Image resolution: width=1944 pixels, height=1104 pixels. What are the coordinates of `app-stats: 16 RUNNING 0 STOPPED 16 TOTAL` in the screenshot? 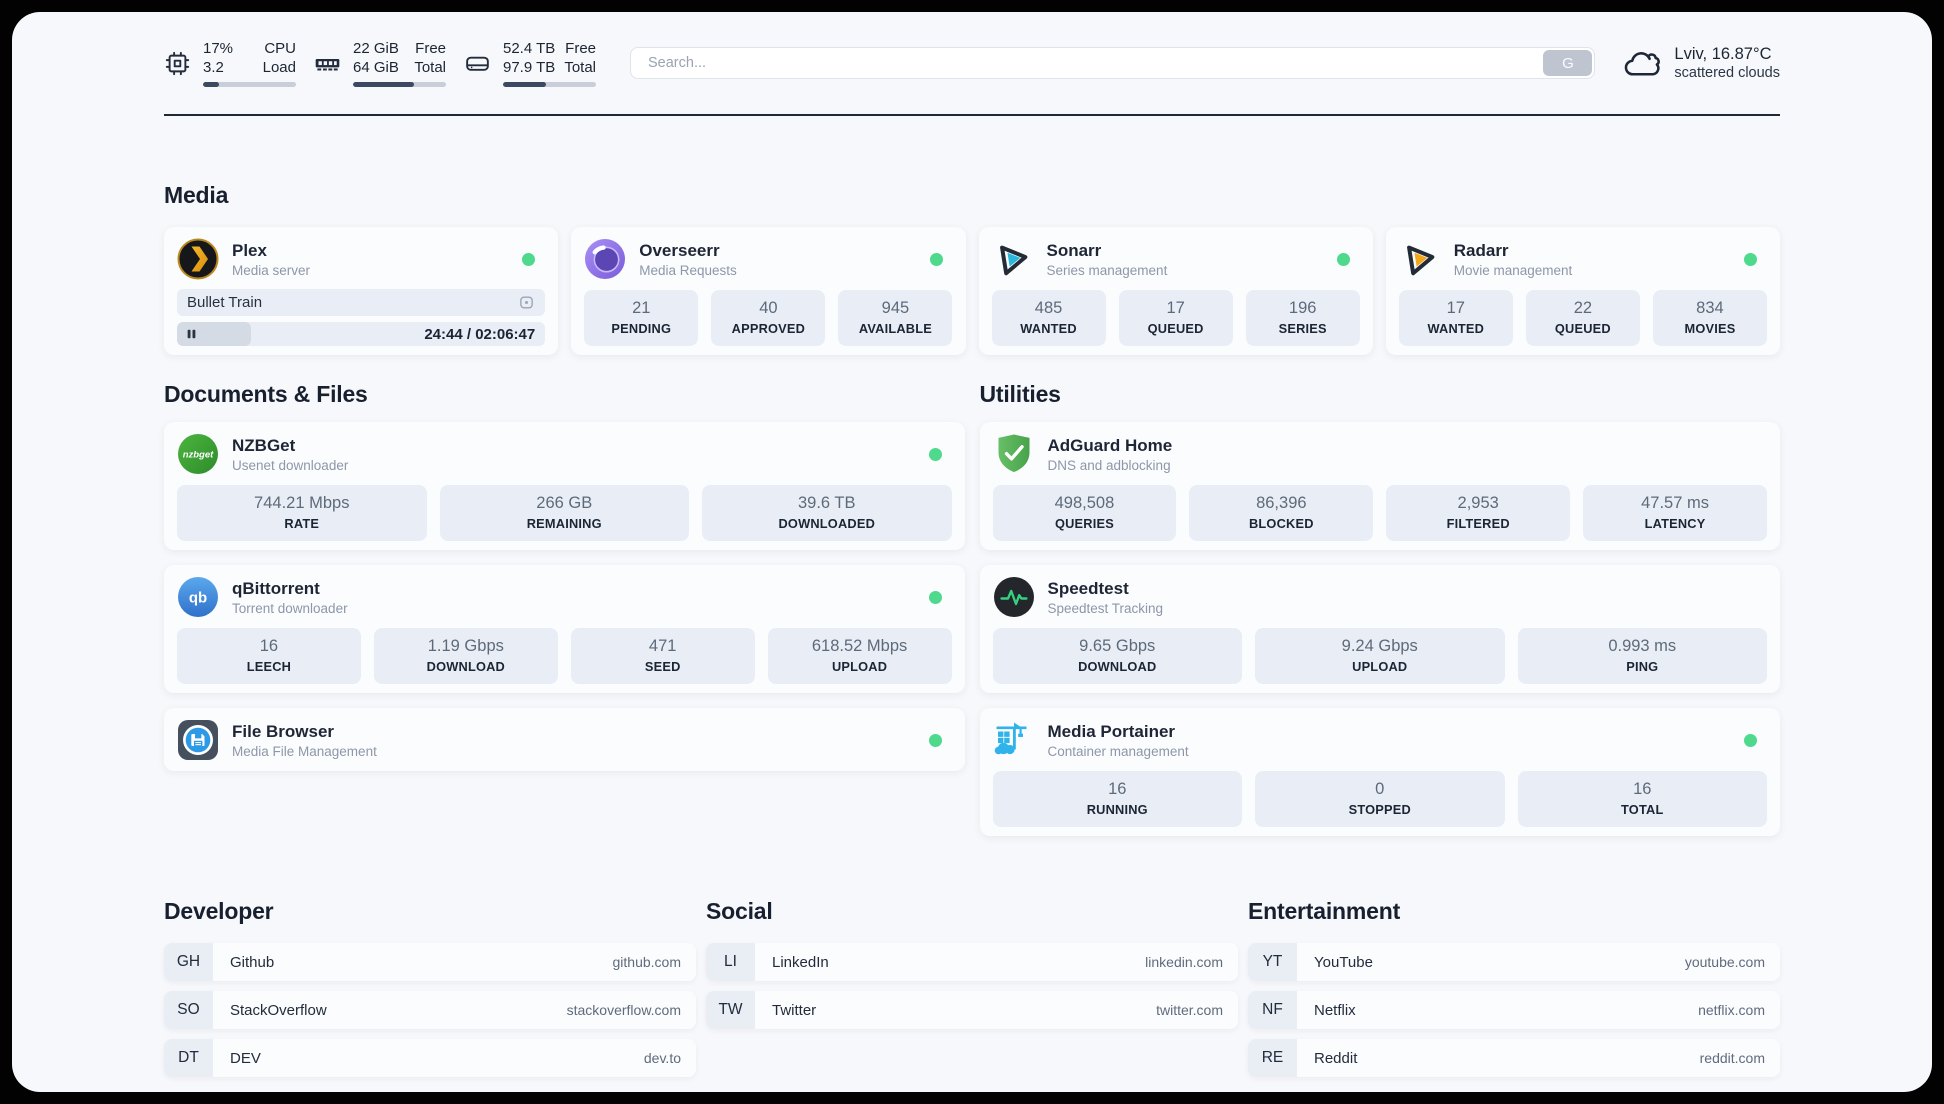 It's located at (1379, 799).